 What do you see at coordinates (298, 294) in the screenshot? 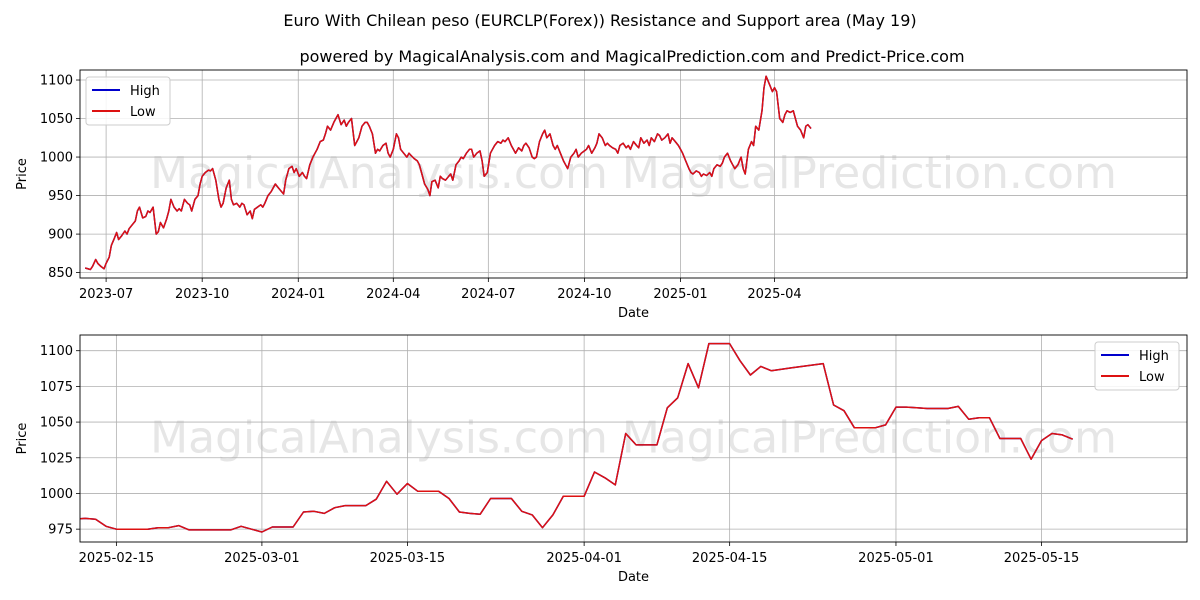
I see `x-tick-label: 2024-01` at bounding box center [298, 294].